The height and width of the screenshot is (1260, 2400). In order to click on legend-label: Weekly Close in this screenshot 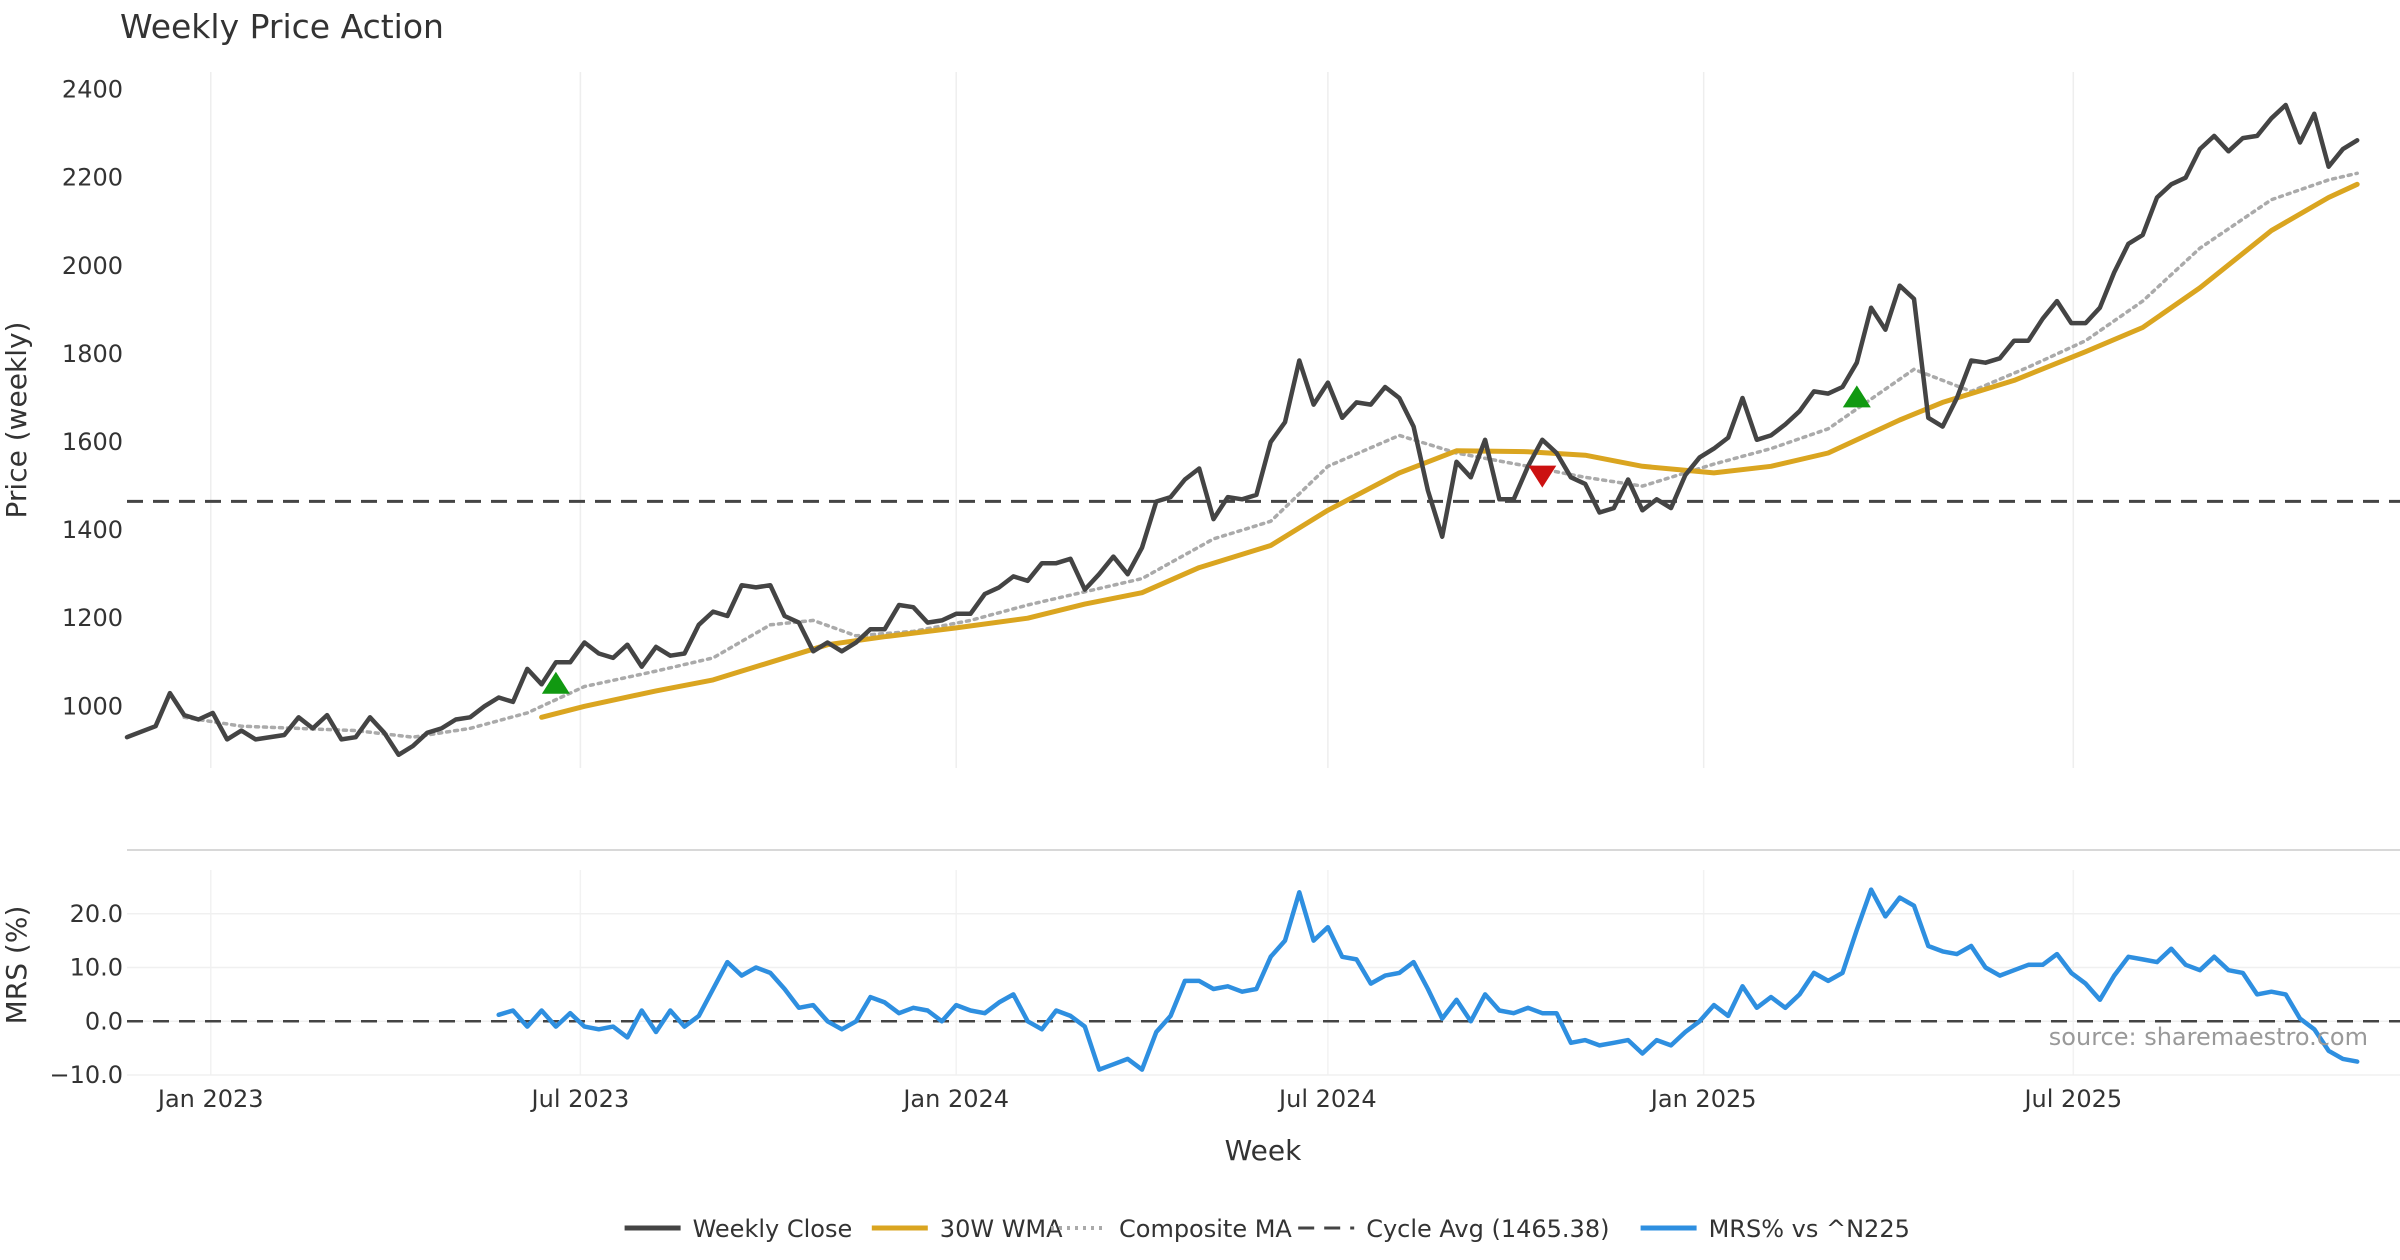, I will do `click(773, 1229)`.